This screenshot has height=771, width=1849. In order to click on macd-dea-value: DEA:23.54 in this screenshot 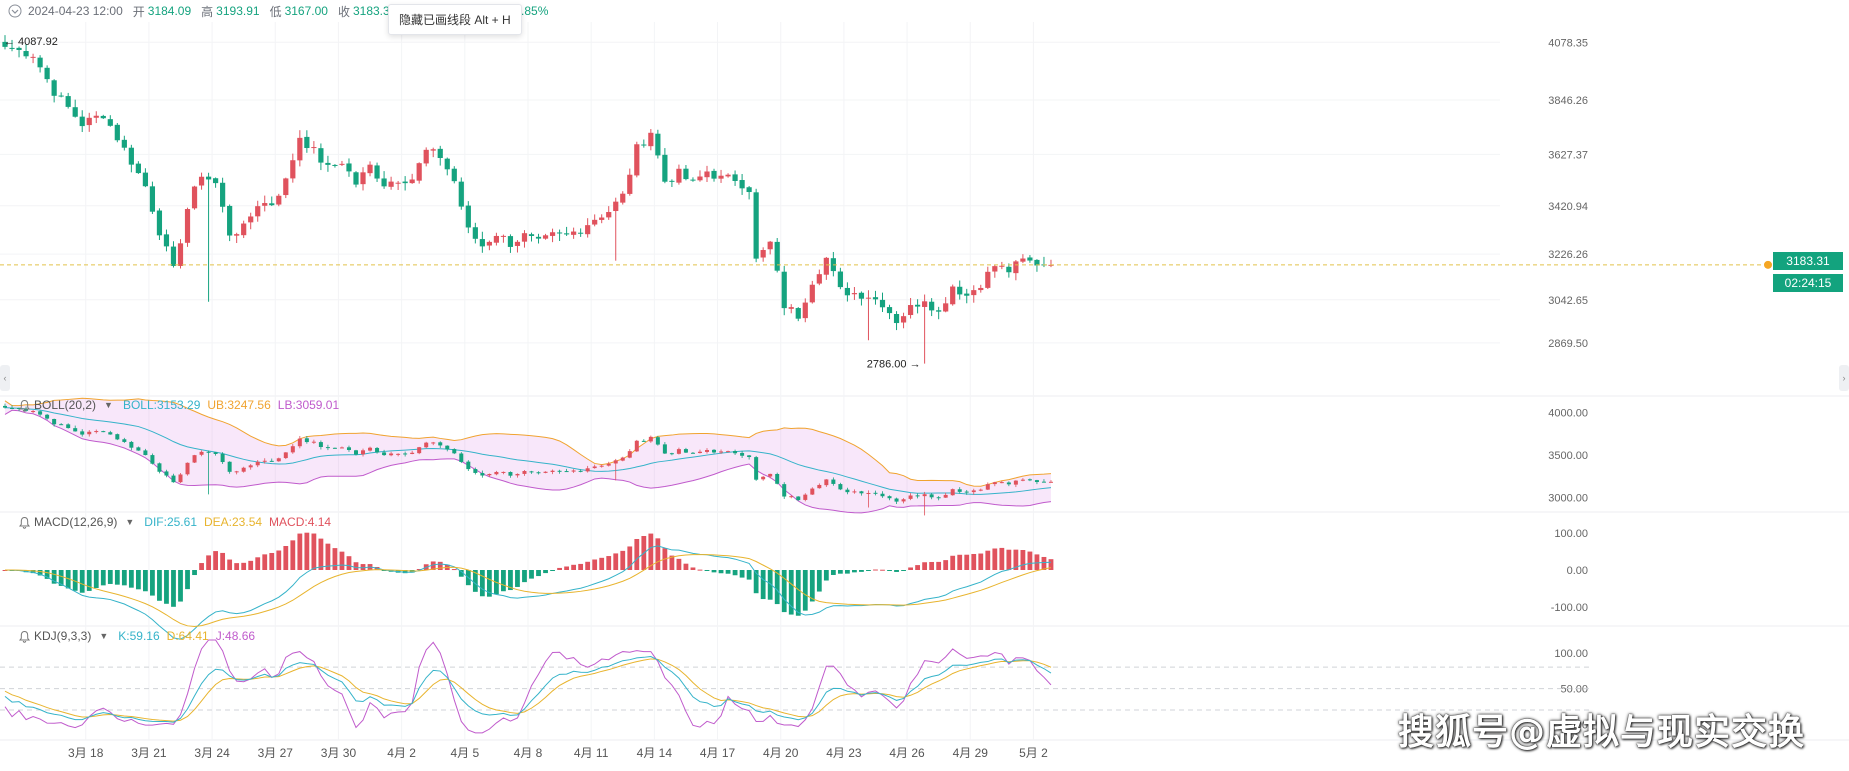, I will do `click(233, 522)`.